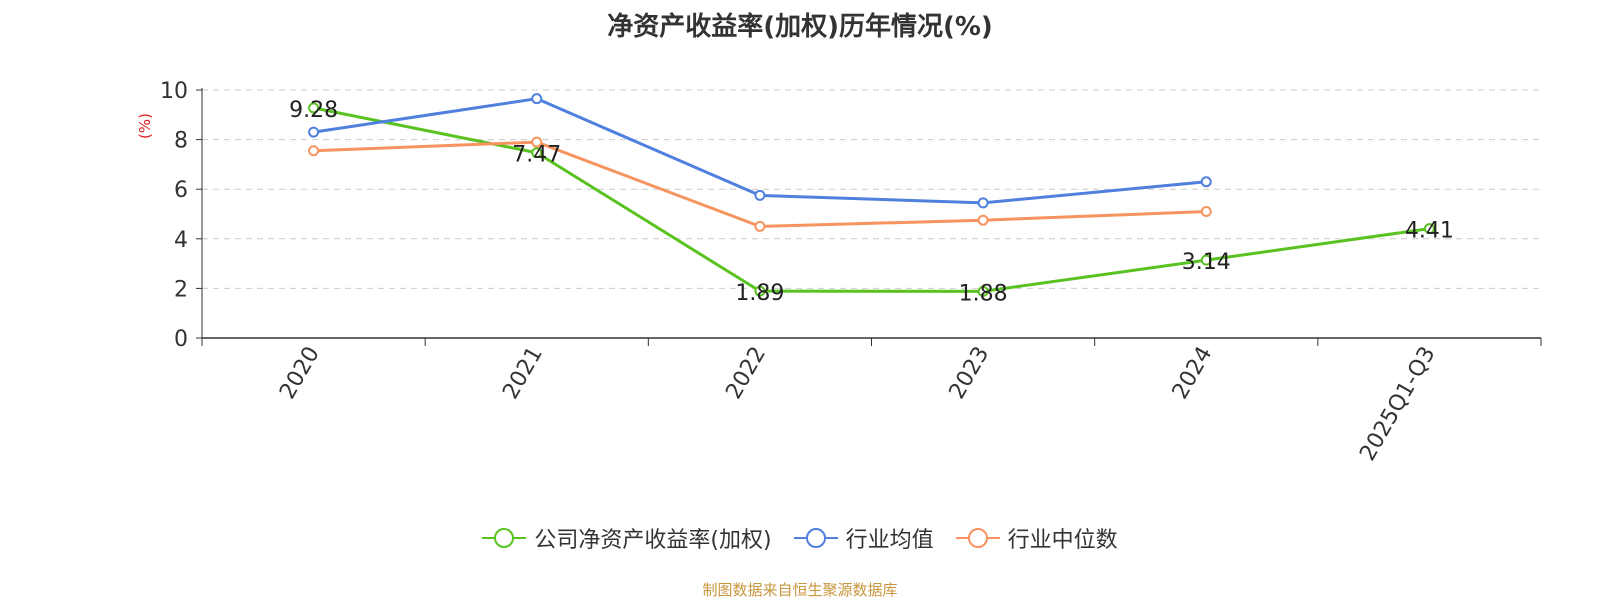 This screenshot has width=1600, height=600. I want to click on y-tick-label: 6, so click(181, 190).